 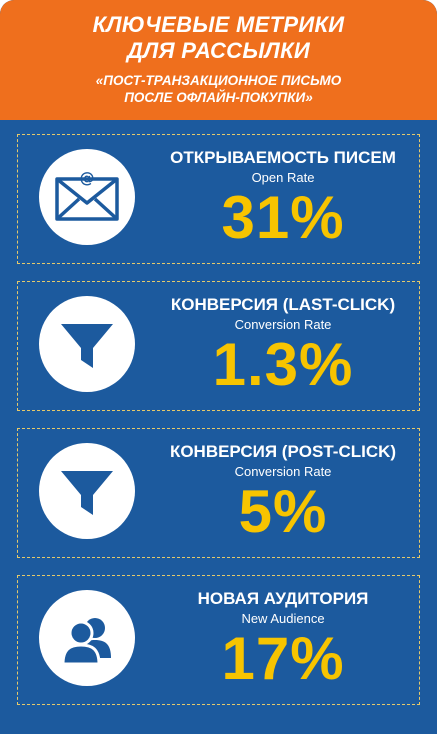 I want to click on subtitle-line-2: ПОСЛЕ ОФЛАЙН-ПОКУПКИ», so click(x=218, y=97).